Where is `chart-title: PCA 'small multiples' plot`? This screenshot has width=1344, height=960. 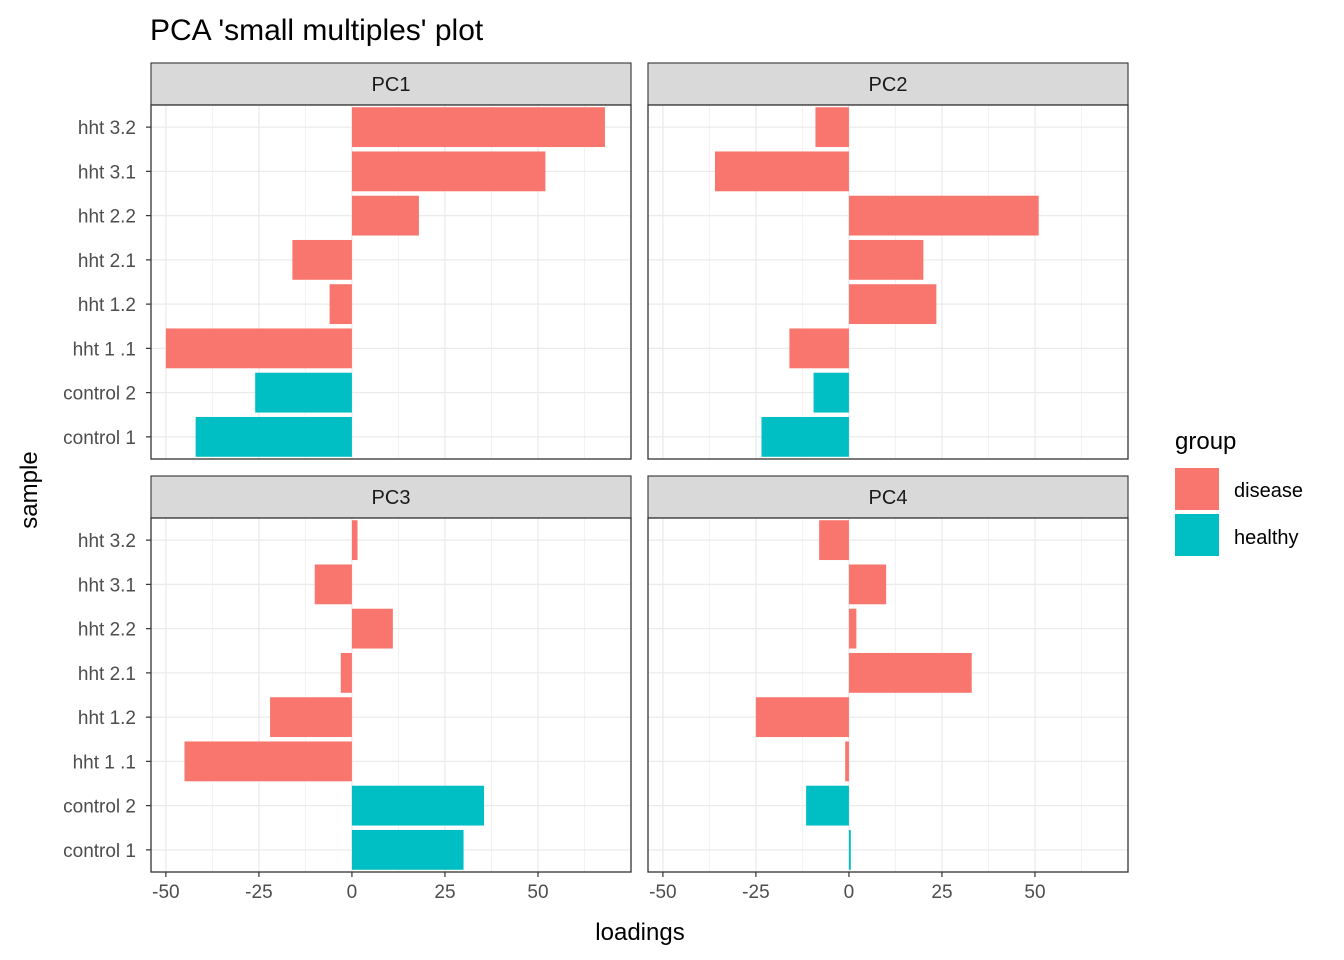
chart-title: PCA 'small multiples' plot is located at coordinates (317, 30).